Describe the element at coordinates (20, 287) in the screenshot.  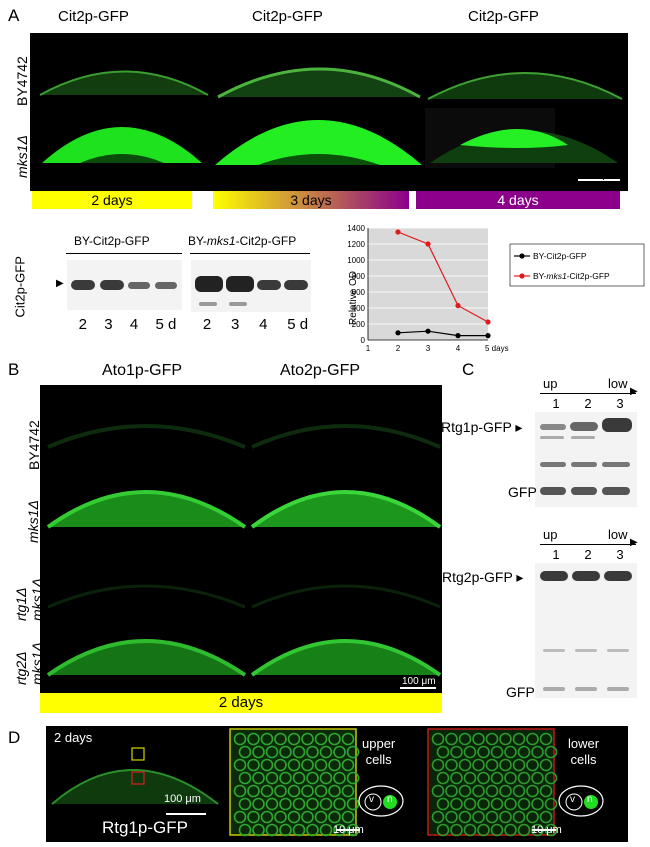
I see `blot-a-ylabel: Cit2p-GFP` at that location.